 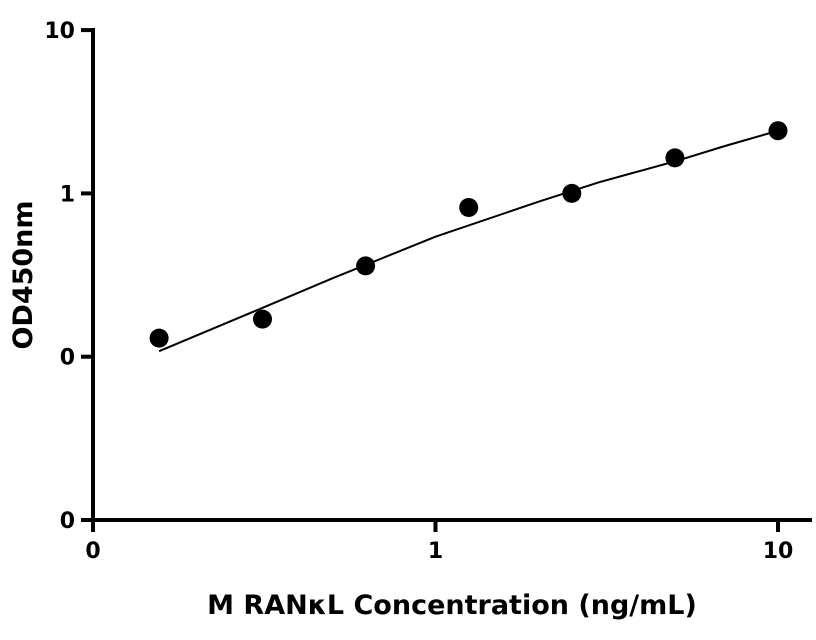 What do you see at coordinates (452, 605) in the screenshot?
I see `x-axis-title: M RANκL Concentration (ng/mL)` at bounding box center [452, 605].